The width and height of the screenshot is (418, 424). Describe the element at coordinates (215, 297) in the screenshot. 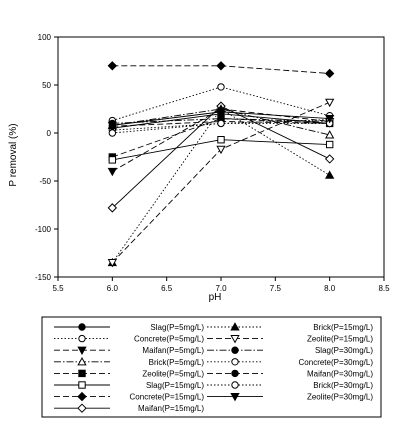

I see `x-axis-label: pH` at that location.